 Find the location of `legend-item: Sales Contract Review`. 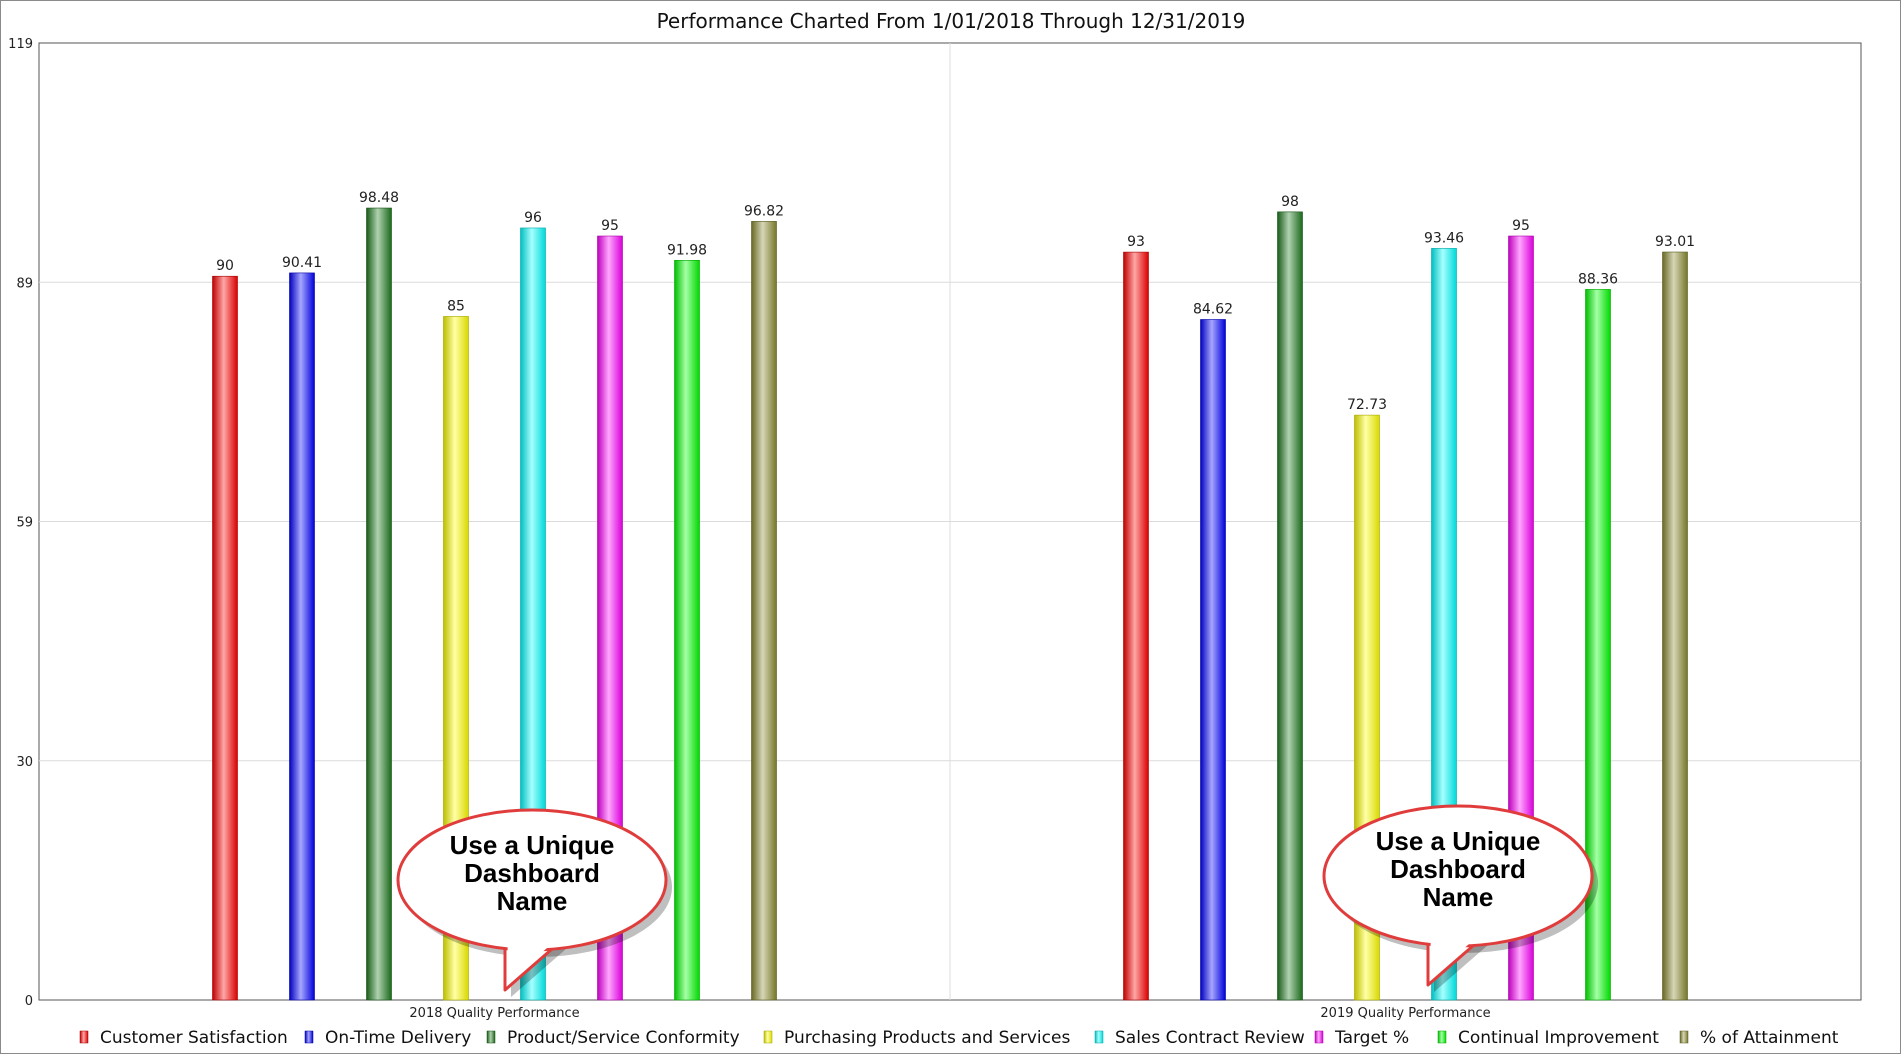

legend-item: Sales Contract Review is located at coordinates (1199, 1038).